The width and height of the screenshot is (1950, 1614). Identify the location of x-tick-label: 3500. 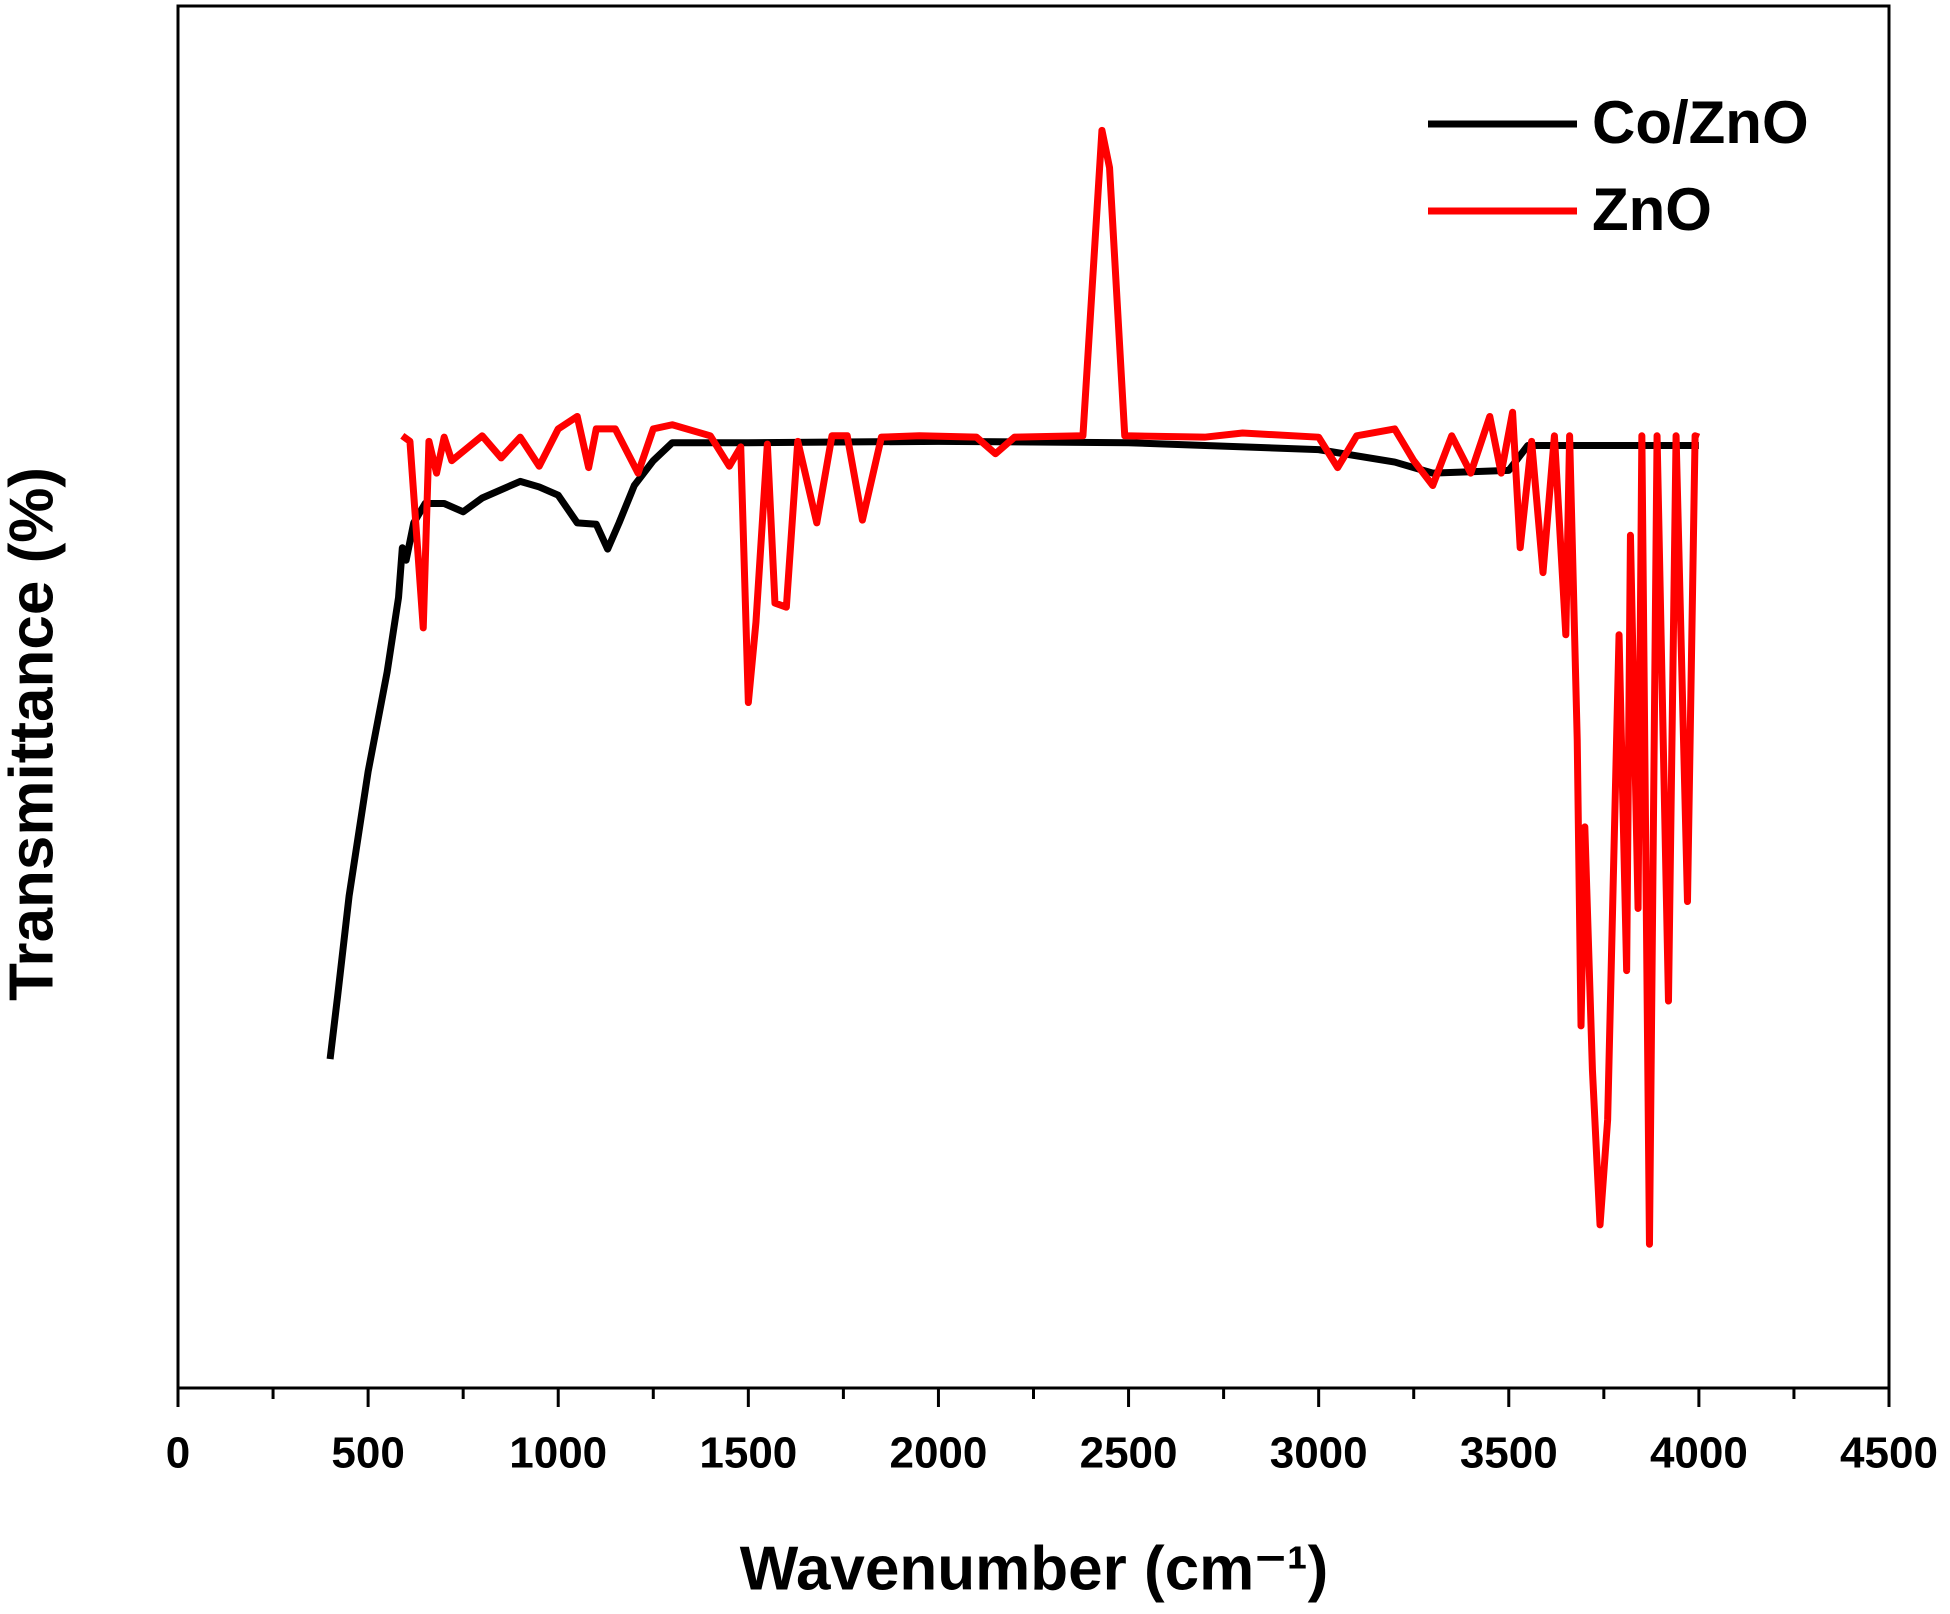
(1509, 1453).